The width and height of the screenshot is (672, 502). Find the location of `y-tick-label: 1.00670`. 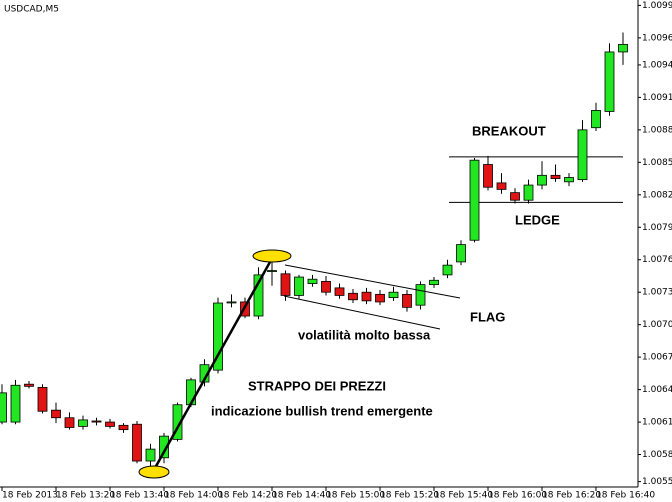

y-tick-label: 1.00670 is located at coordinates (657, 358).